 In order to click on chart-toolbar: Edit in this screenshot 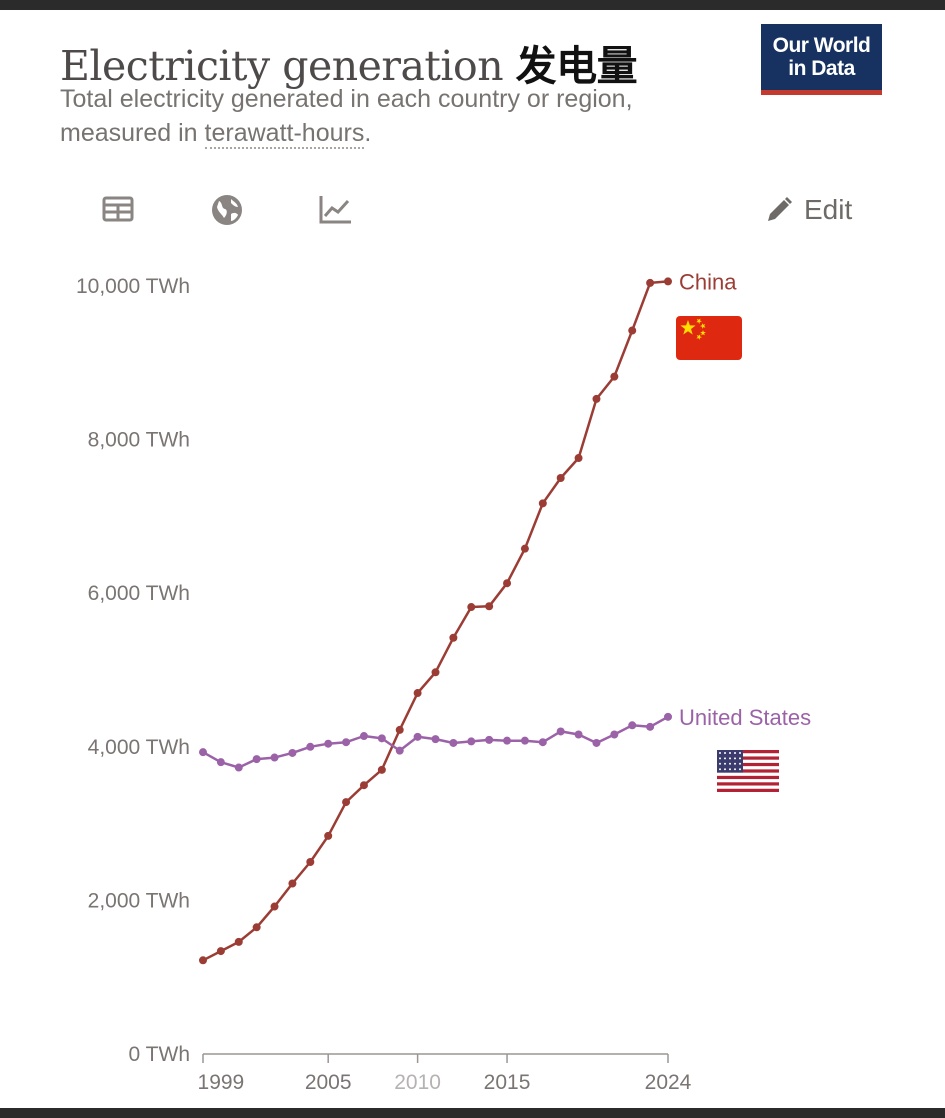, I will do `click(472, 212)`.